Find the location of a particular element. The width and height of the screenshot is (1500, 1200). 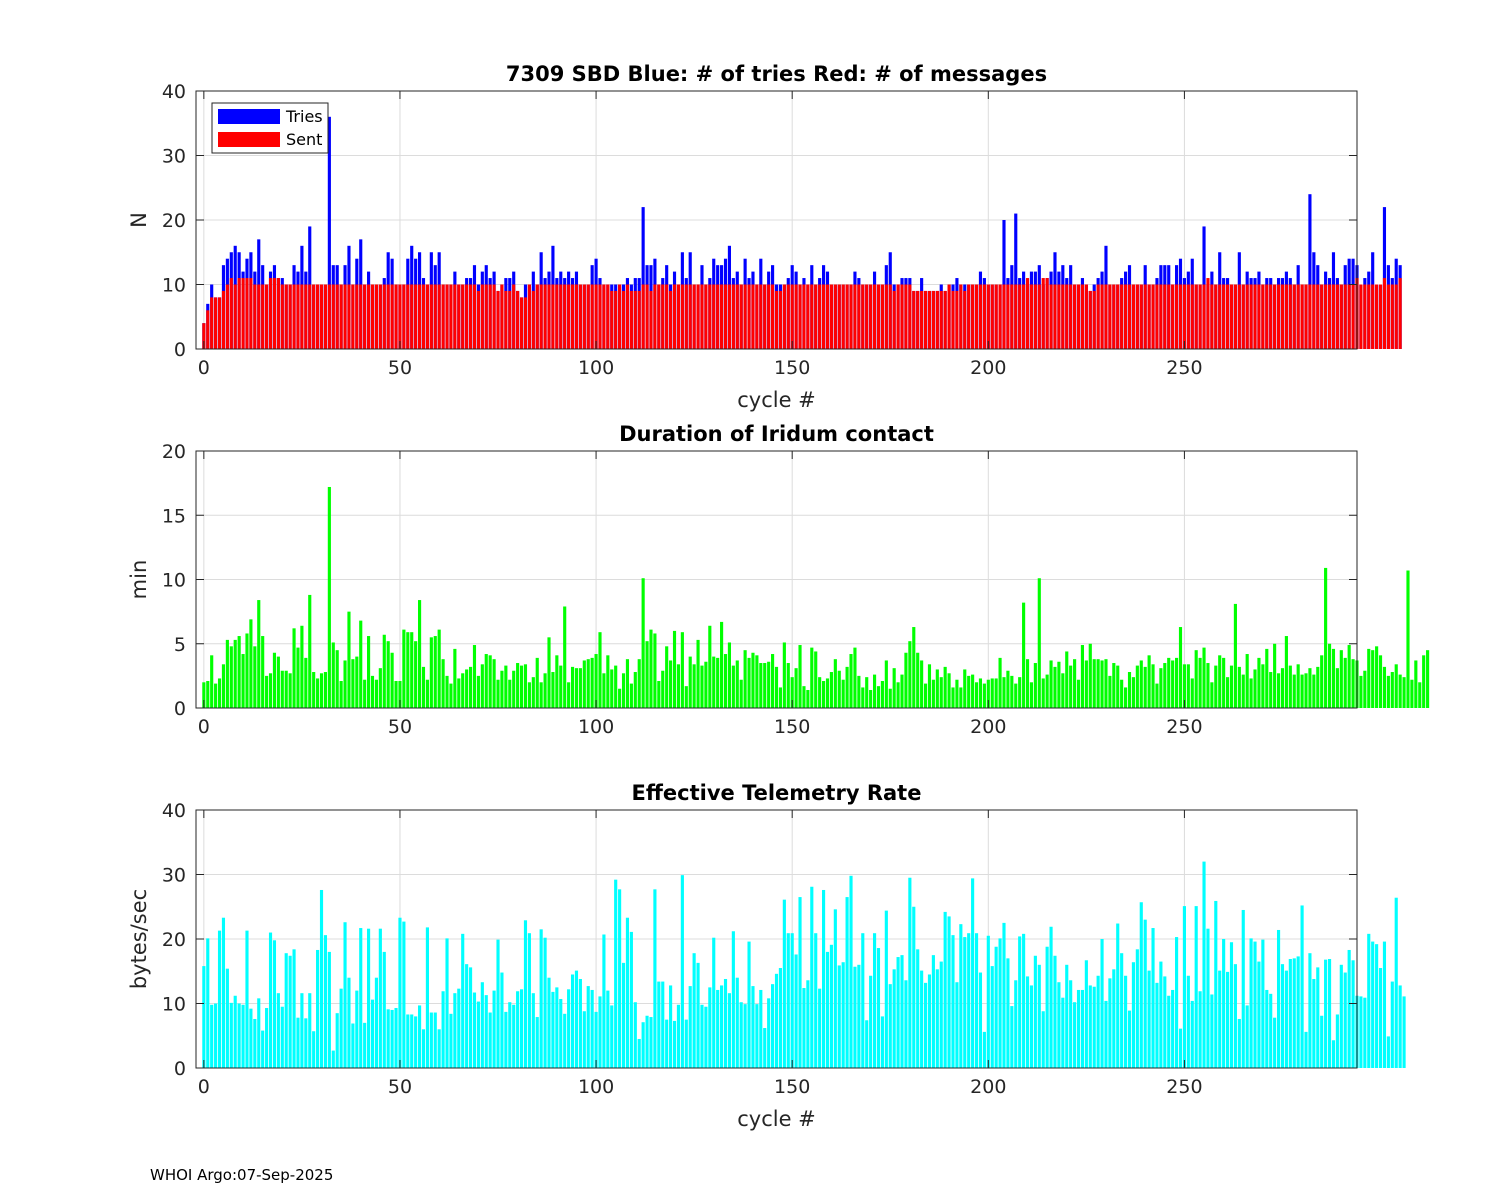

x-tick-label: 0 is located at coordinates (204, 1087).